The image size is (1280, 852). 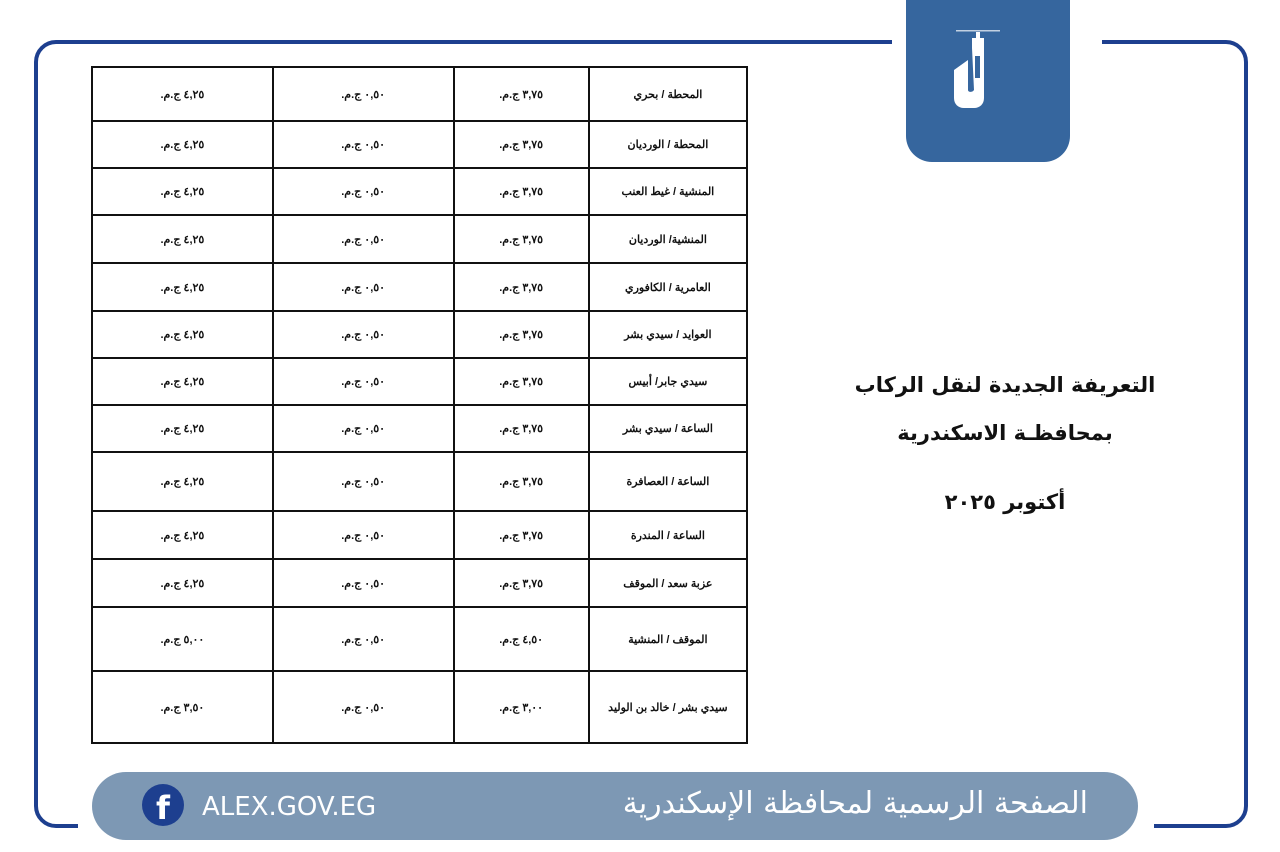 I want to click on fare-cell: ٤,٥٠ ج.م., so click(x=521, y=639).